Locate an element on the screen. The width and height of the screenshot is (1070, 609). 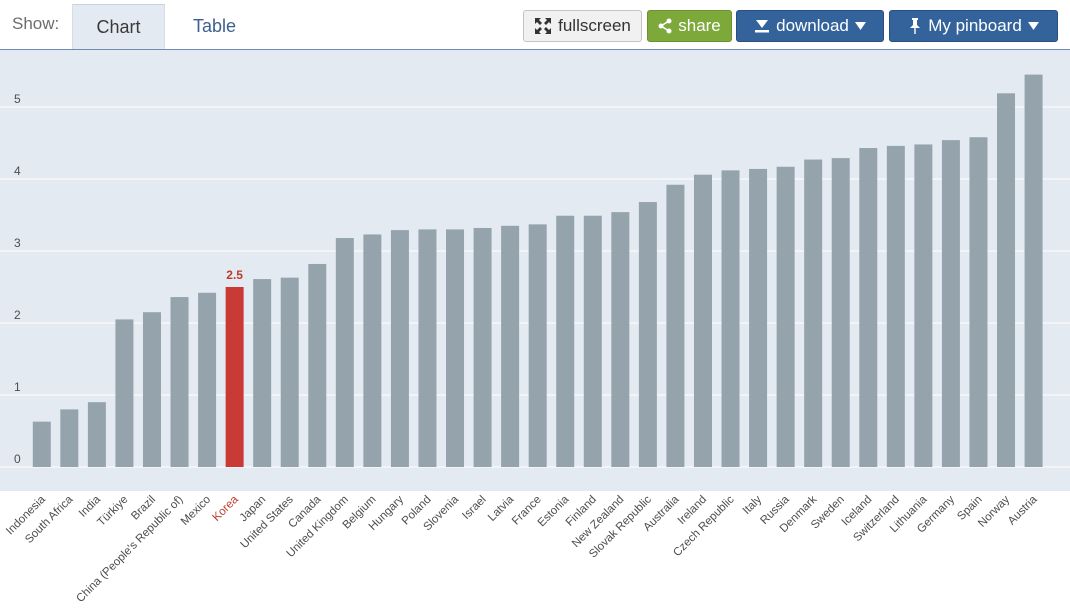
download-button: download is located at coordinates (810, 26).